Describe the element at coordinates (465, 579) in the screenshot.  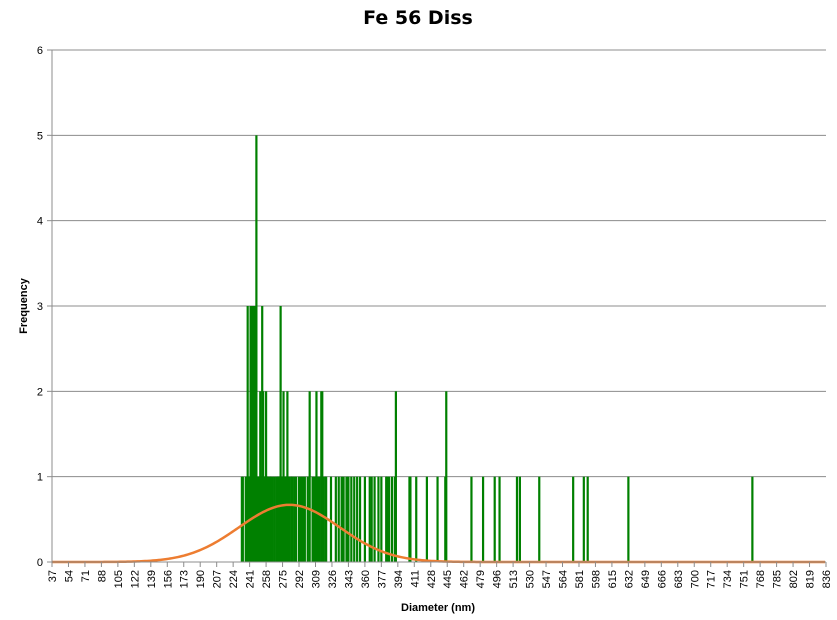
I see `x-tick-label: 462` at that location.